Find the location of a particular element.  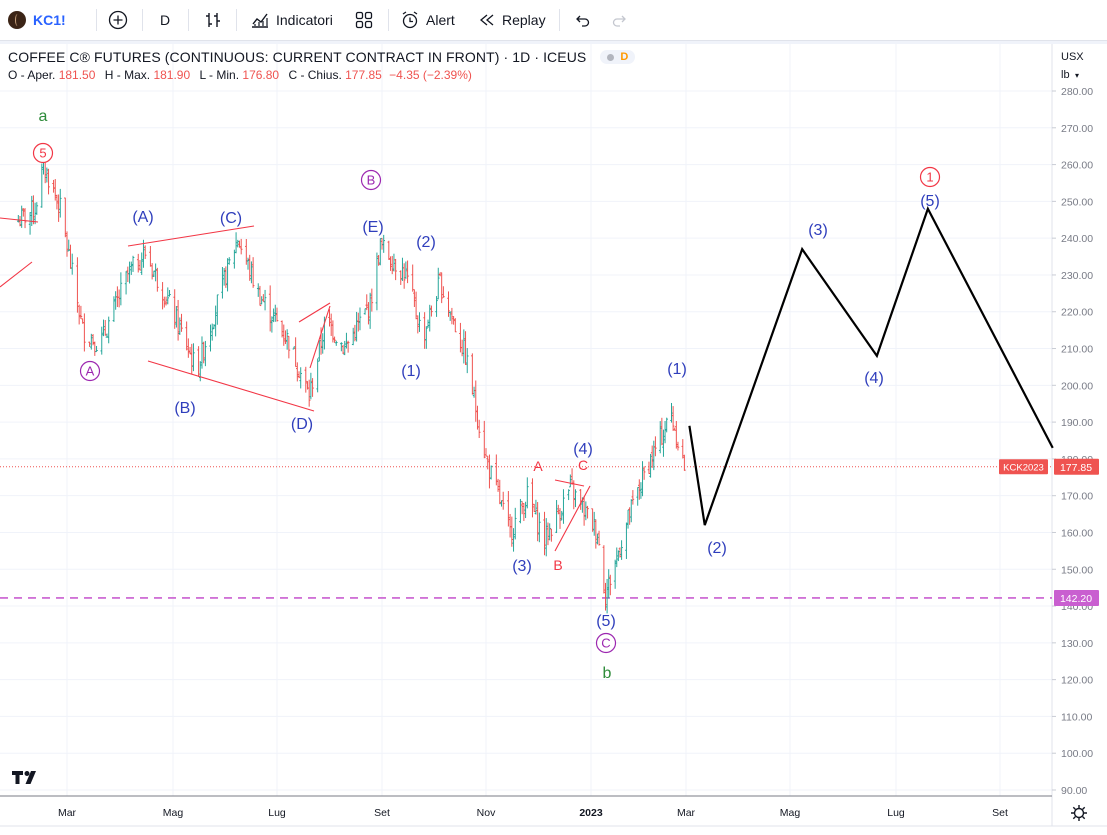

time-tick-label: Mar is located at coordinates (686, 813).